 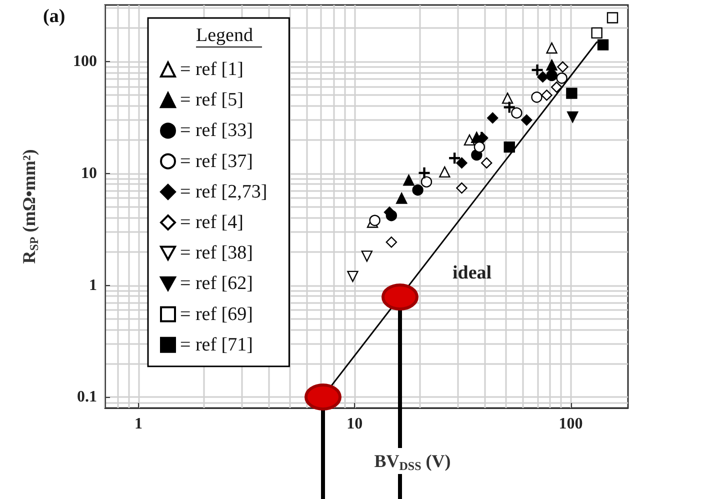 I want to click on legend-label: = ref [71], so click(x=216, y=345).